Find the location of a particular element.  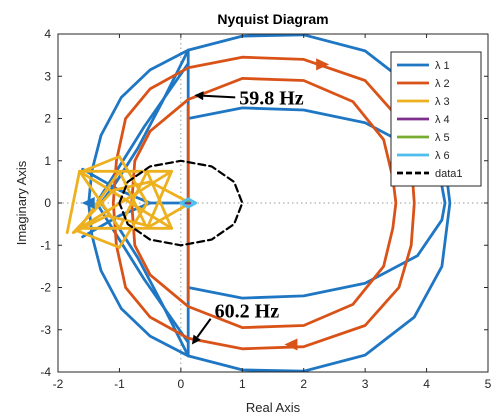

y-tick-label: 2 is located at coordinates (47, 119).